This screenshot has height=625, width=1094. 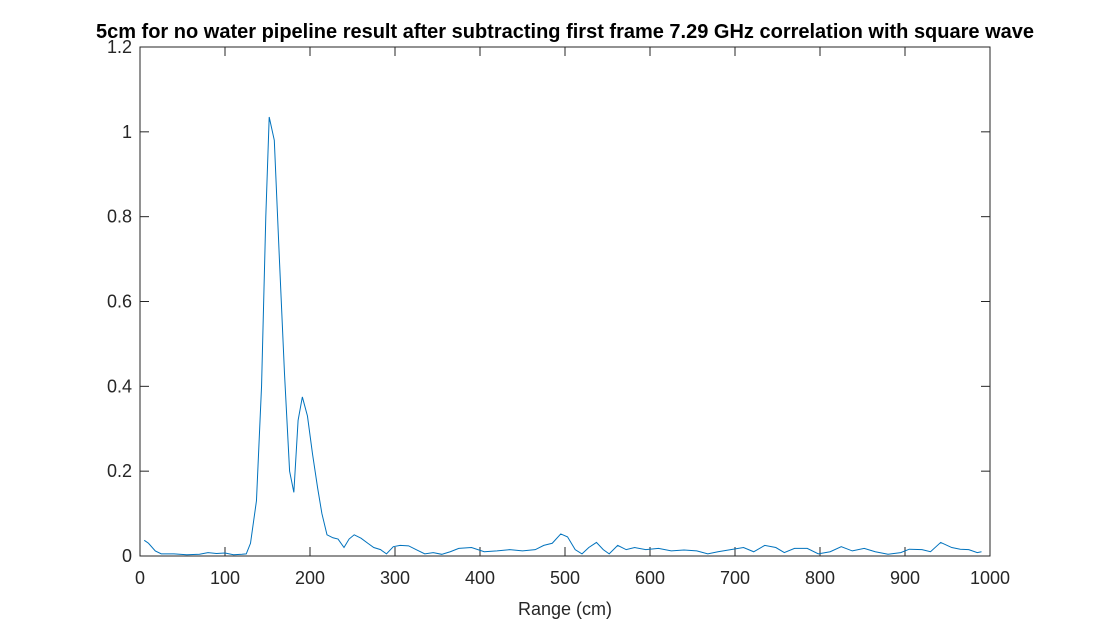 I want to click on x-tick-label: 100, so click(x=225, y=578).